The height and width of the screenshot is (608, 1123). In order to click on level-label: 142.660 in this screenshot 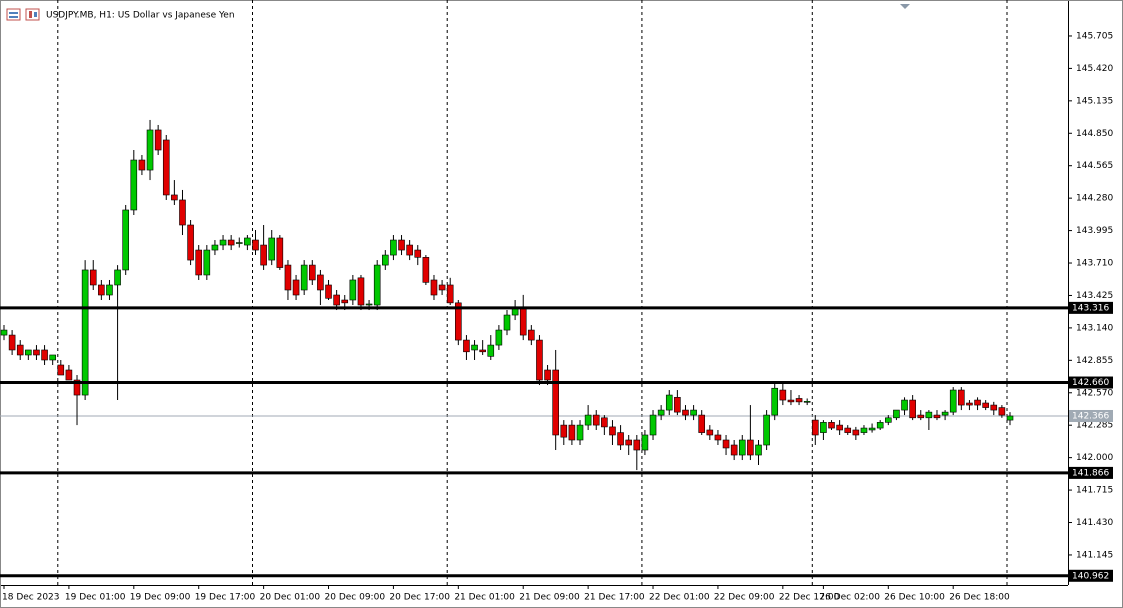, I will do `click(1090, 383)`.